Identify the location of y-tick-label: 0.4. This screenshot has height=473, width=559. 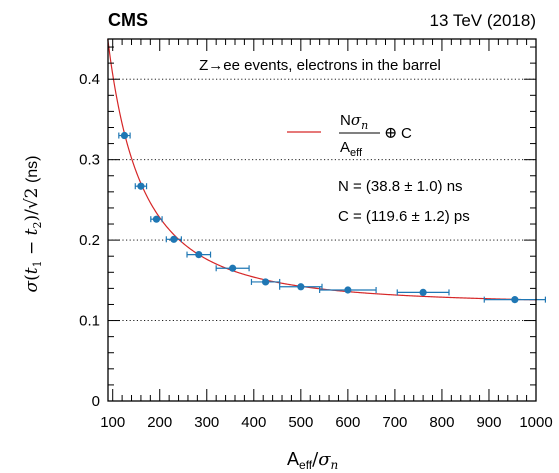
(89, 79).